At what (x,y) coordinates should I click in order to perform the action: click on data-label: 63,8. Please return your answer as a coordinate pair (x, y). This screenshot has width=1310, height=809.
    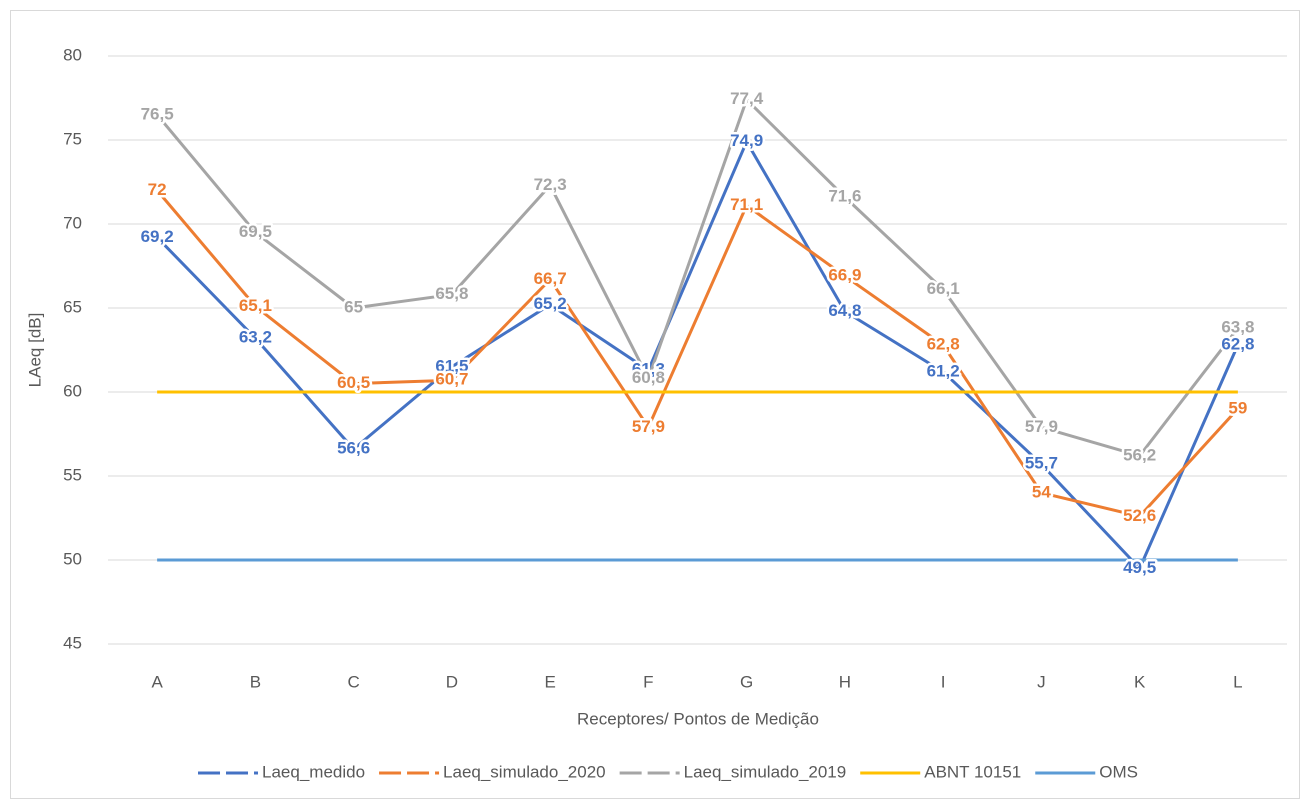
    Looking at the image, I should click on (1237, 327).